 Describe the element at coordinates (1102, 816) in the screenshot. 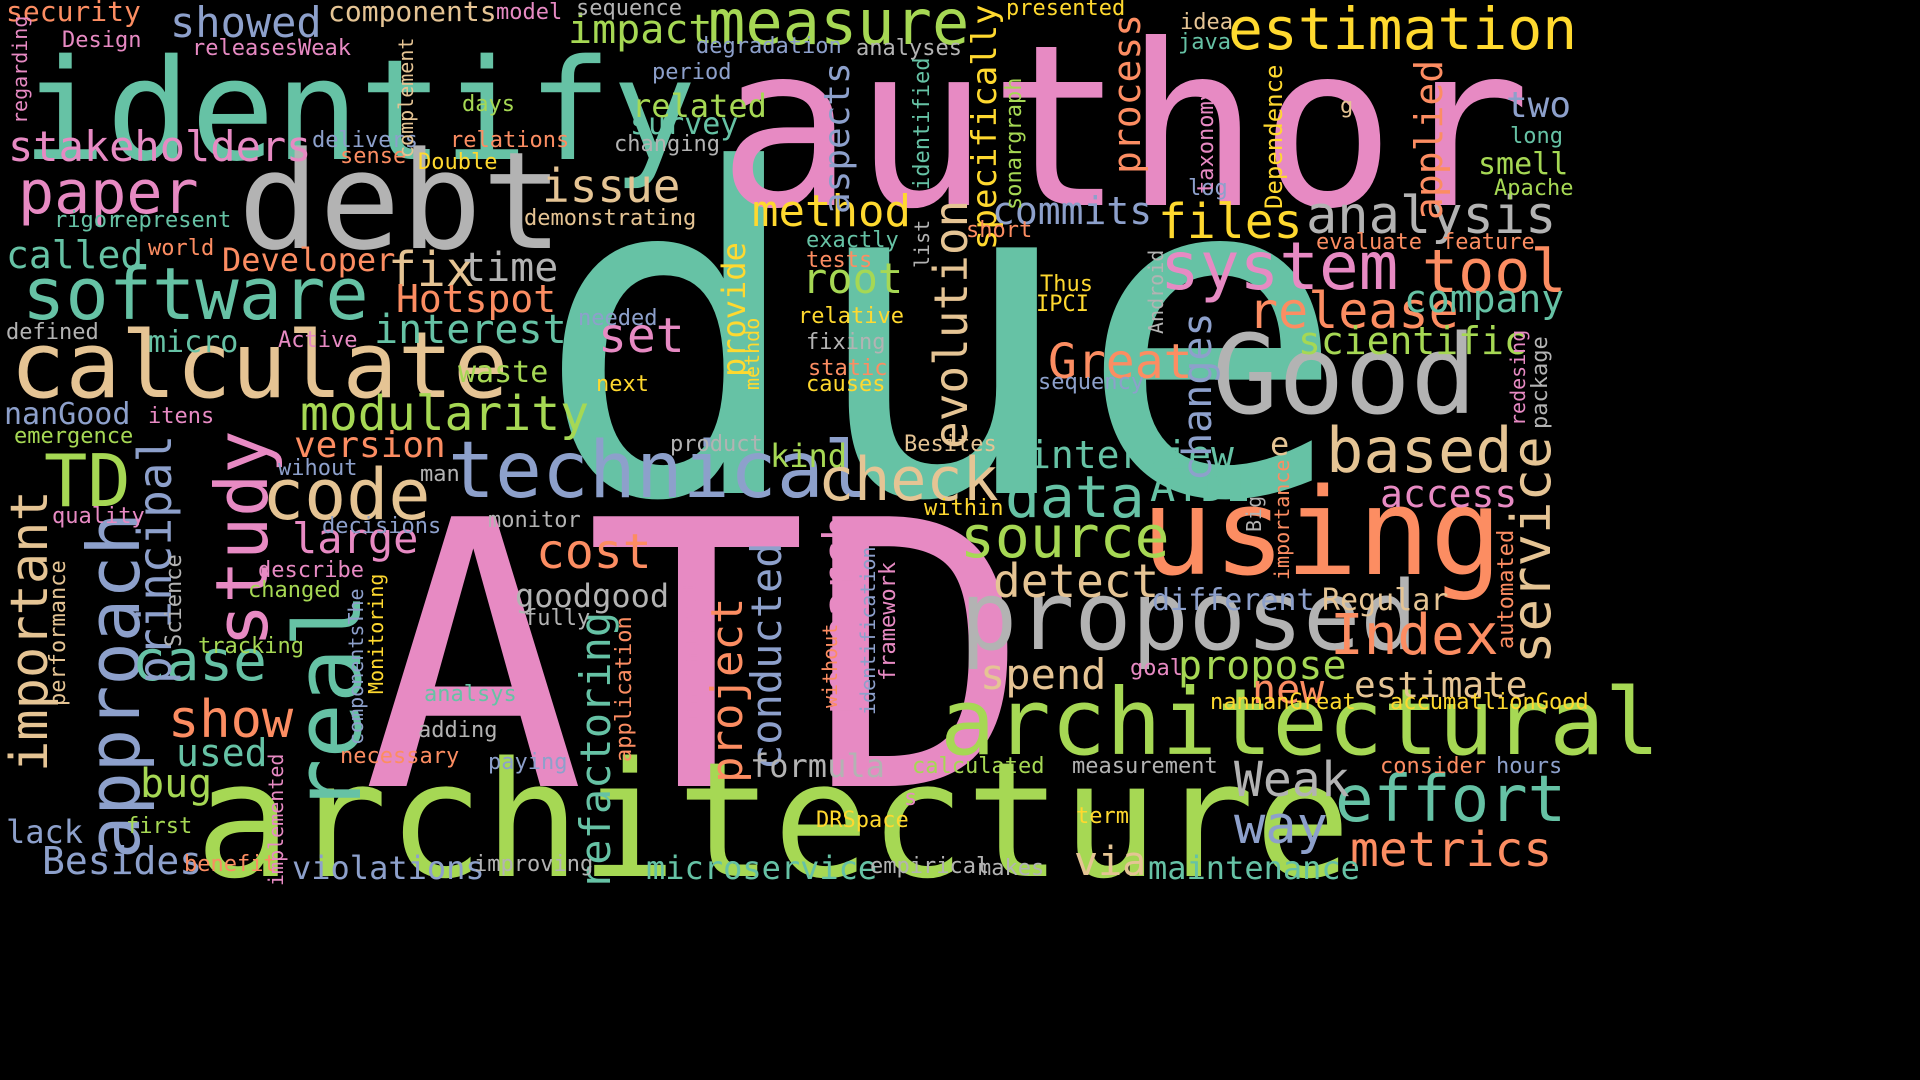

I see `word-term: term` at that location.